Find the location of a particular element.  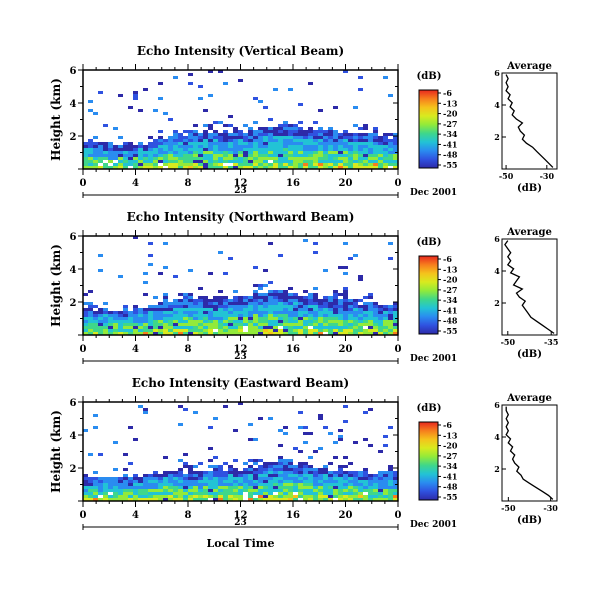

heatmap-cells is located at coordinates (240, 285).